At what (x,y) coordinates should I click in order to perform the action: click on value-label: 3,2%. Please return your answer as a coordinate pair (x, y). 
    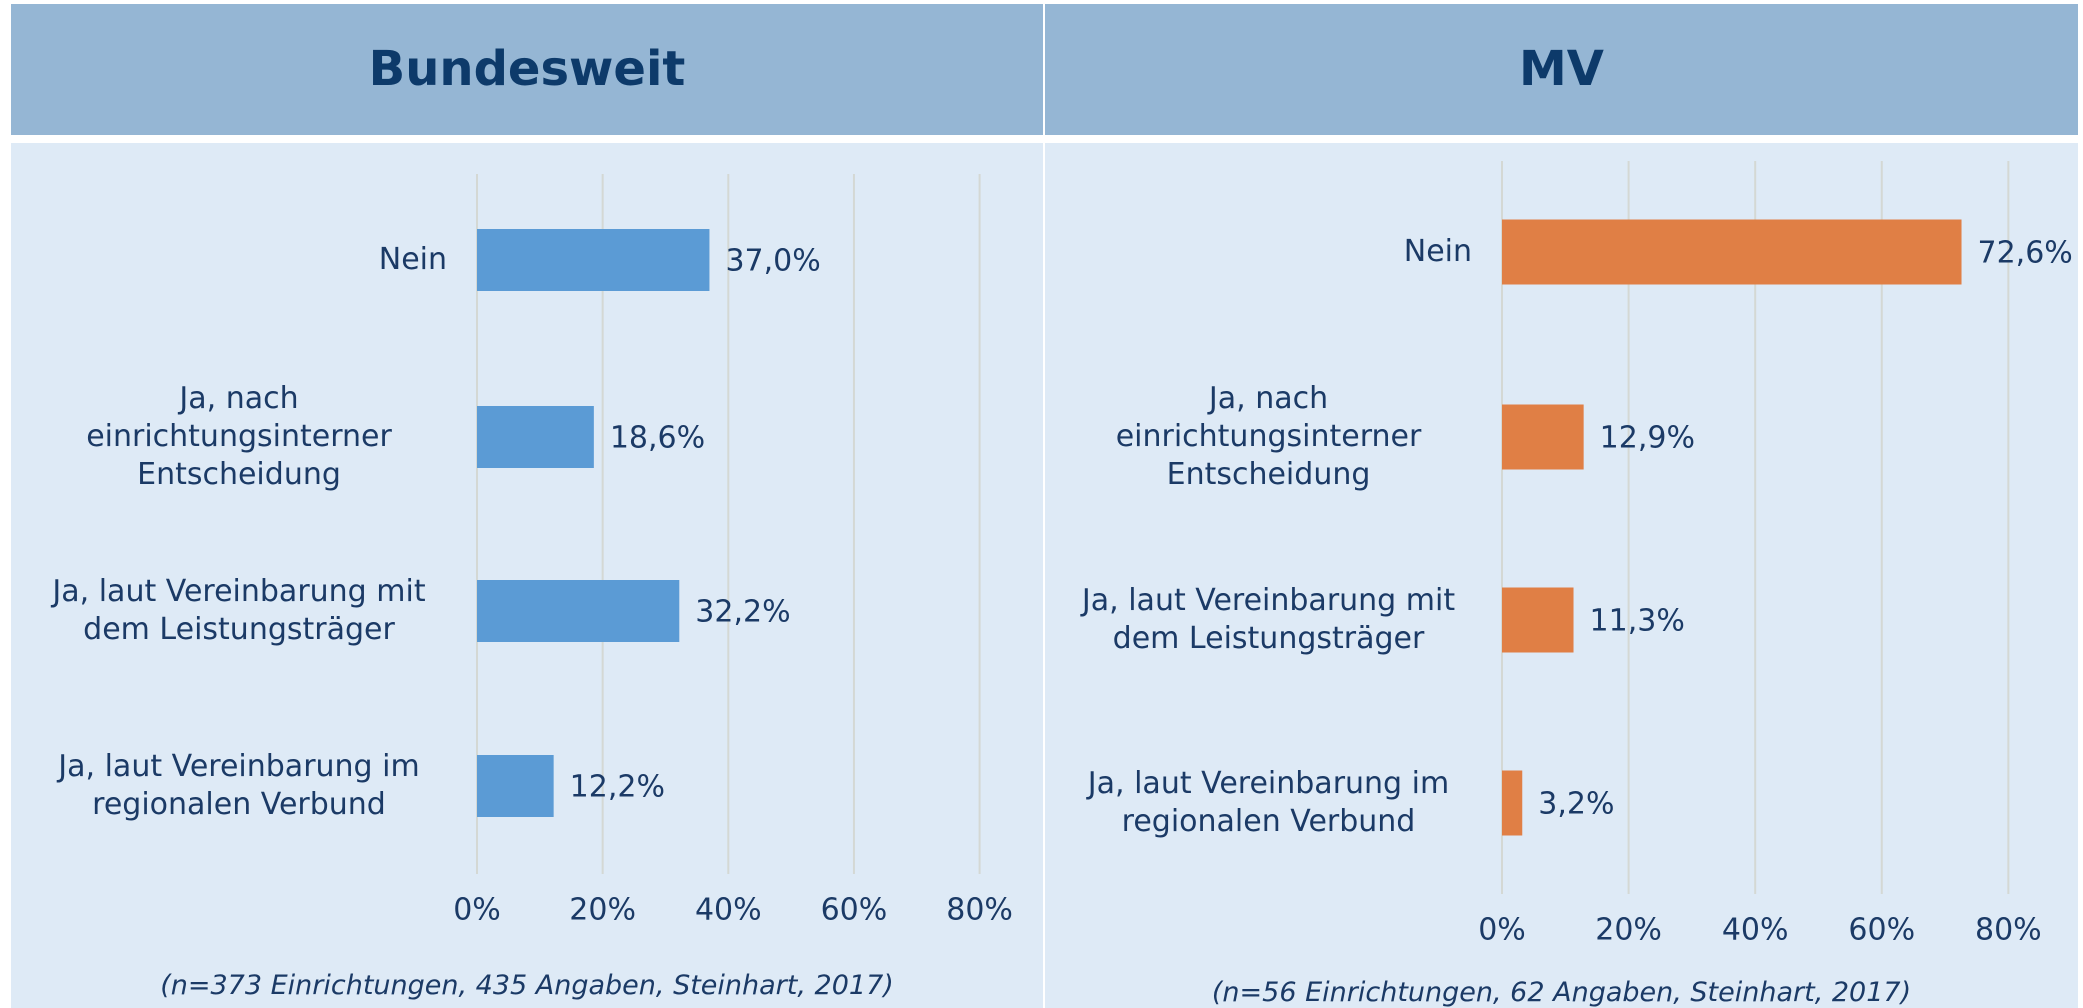
    Looking at the image, I should click on (1576, 804).